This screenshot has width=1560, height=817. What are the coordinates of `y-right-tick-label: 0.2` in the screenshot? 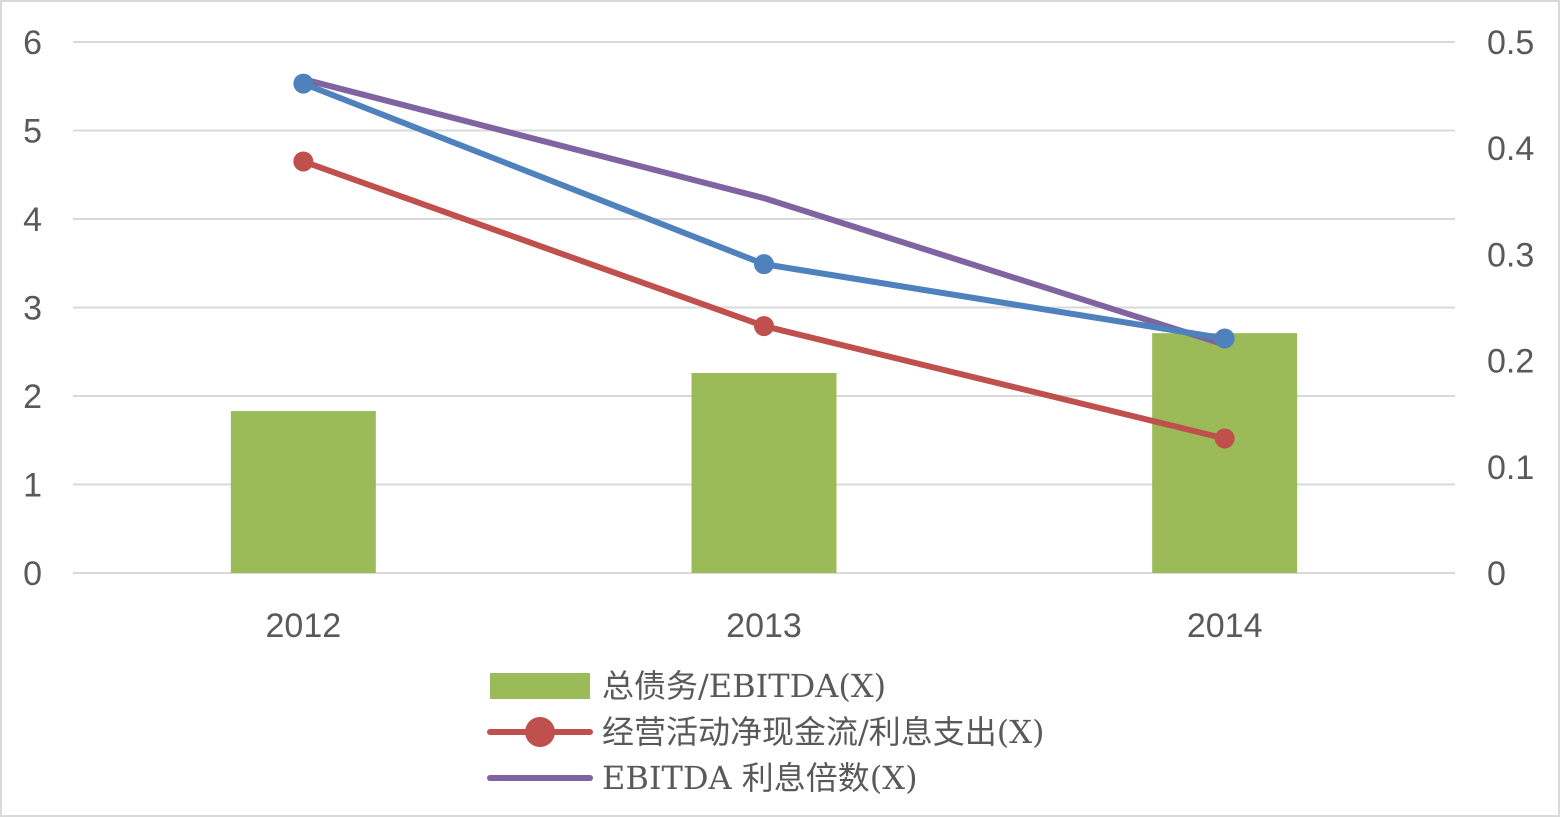 It's located at (1510, 362).